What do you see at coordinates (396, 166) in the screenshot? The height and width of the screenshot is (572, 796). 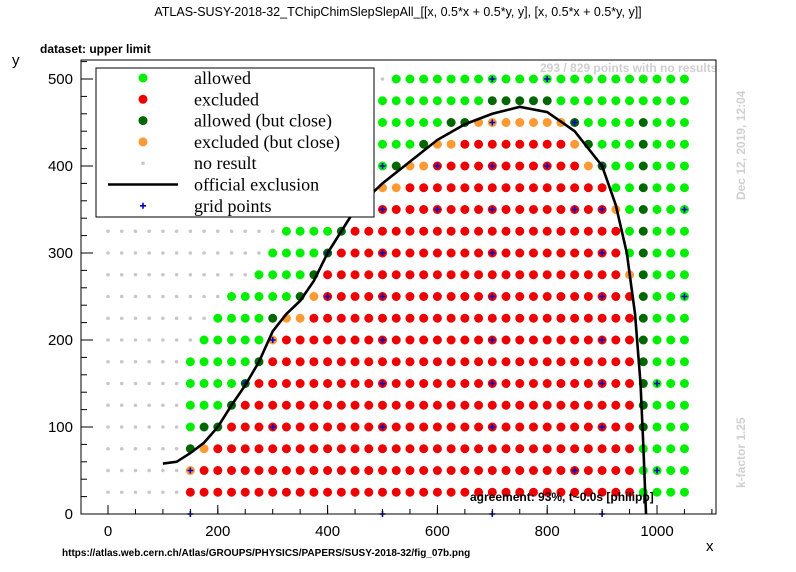 I see `point-allowed-close` at bounding box center [396, 166].